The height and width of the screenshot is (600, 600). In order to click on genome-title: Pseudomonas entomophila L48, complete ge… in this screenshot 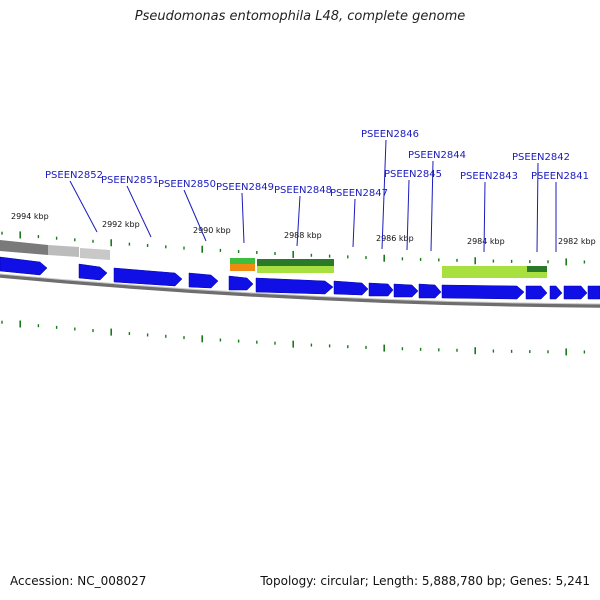, I will do `click(300, 16)`.